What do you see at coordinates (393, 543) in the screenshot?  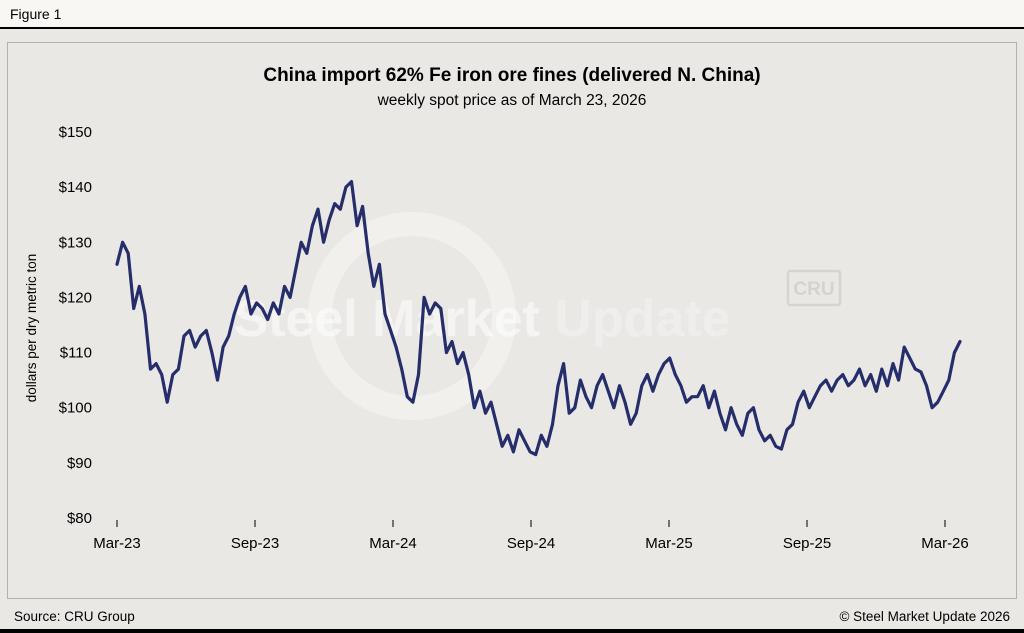 I see `x-tick-label: Mar-24` at bounding box center [393, 543].